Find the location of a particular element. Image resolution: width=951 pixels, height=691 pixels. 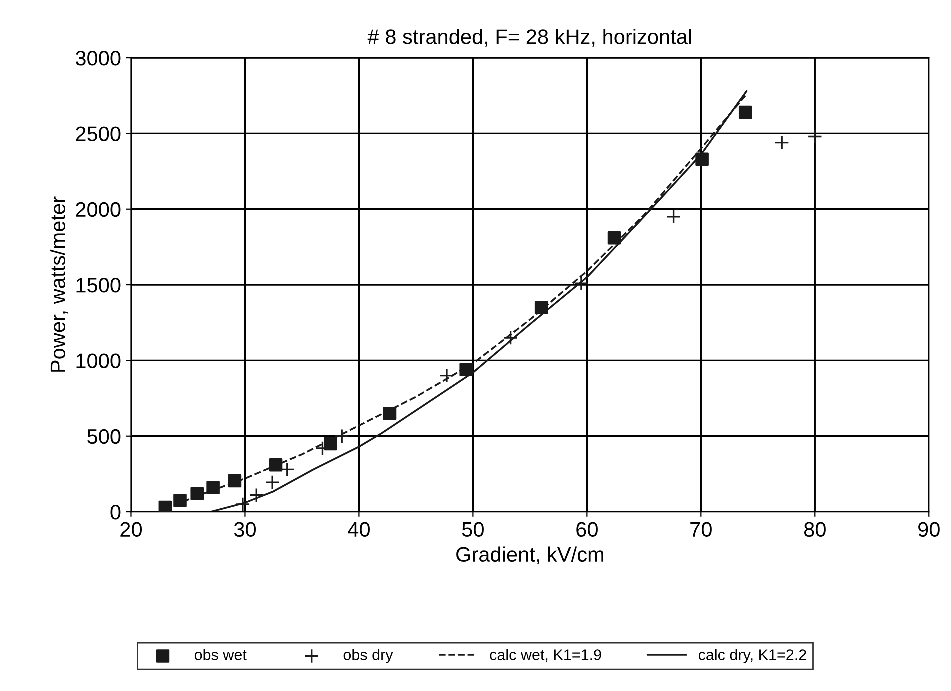

x-tick-label: 80 is located at coordinates (815, 530).